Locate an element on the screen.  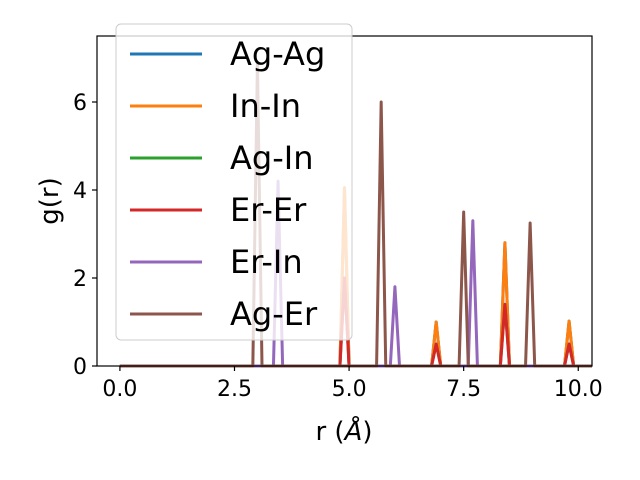
x-axis-label-base: r ( is located at coordinates (329, 432).